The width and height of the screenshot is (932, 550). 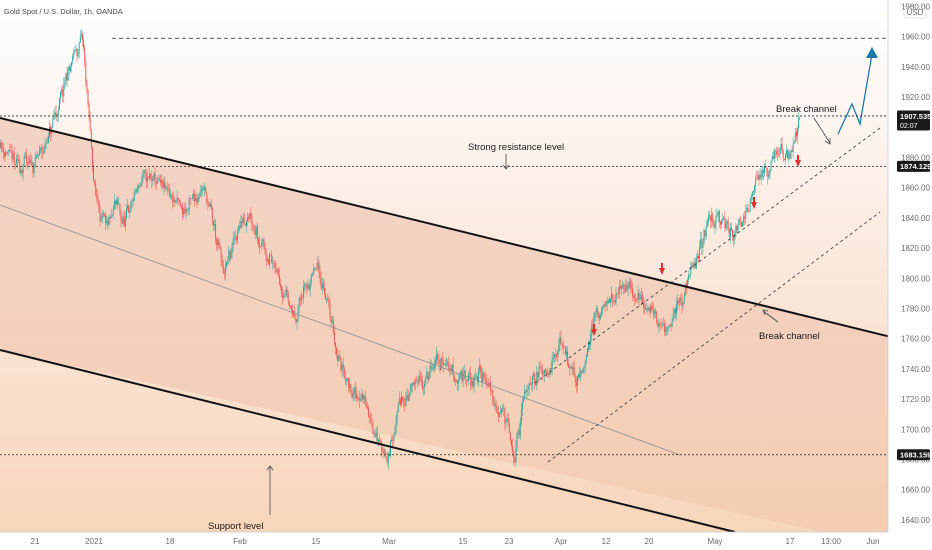 What do you see at coordinates (915, 166) in the screenshot?
I see `price-tag-label: 1874.129` at bounding box center [915, 166].